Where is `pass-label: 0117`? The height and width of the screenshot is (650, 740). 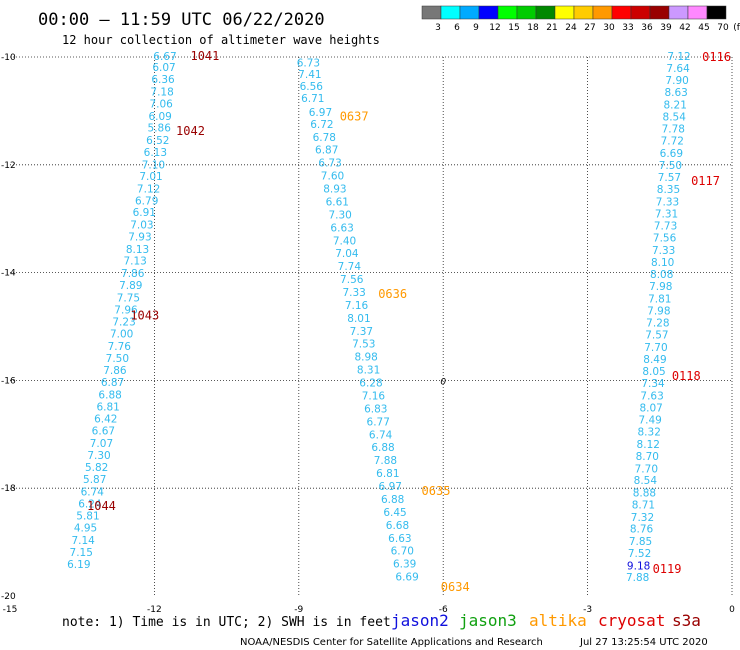 pass-label: 0117 is located at coordinates (705, 181).